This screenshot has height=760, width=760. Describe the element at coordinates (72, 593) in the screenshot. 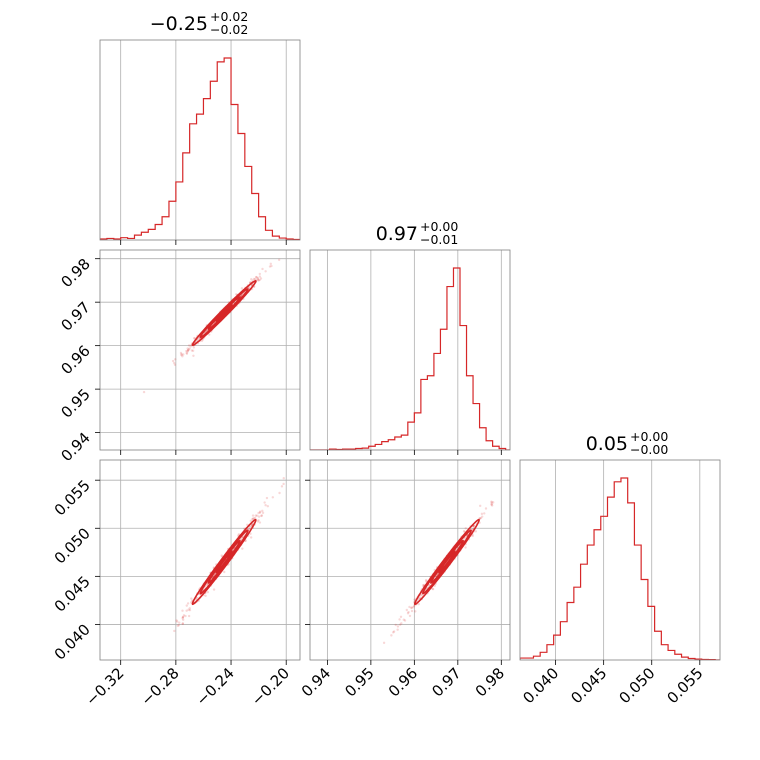

I see `y-tick-label: 0.045` at that location.